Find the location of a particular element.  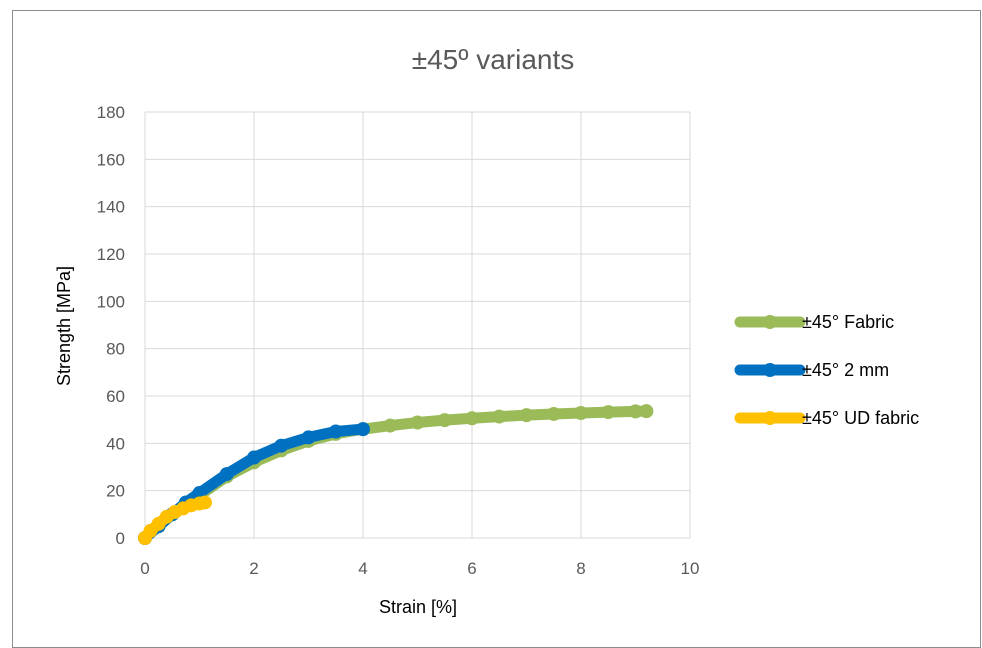

legend-label: ±45° 2 mm is located at coordinates (845, 370).